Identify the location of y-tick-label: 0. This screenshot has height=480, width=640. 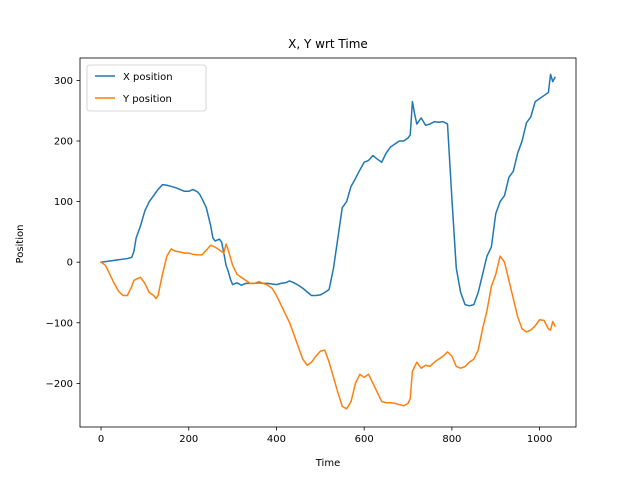
(70, 263).